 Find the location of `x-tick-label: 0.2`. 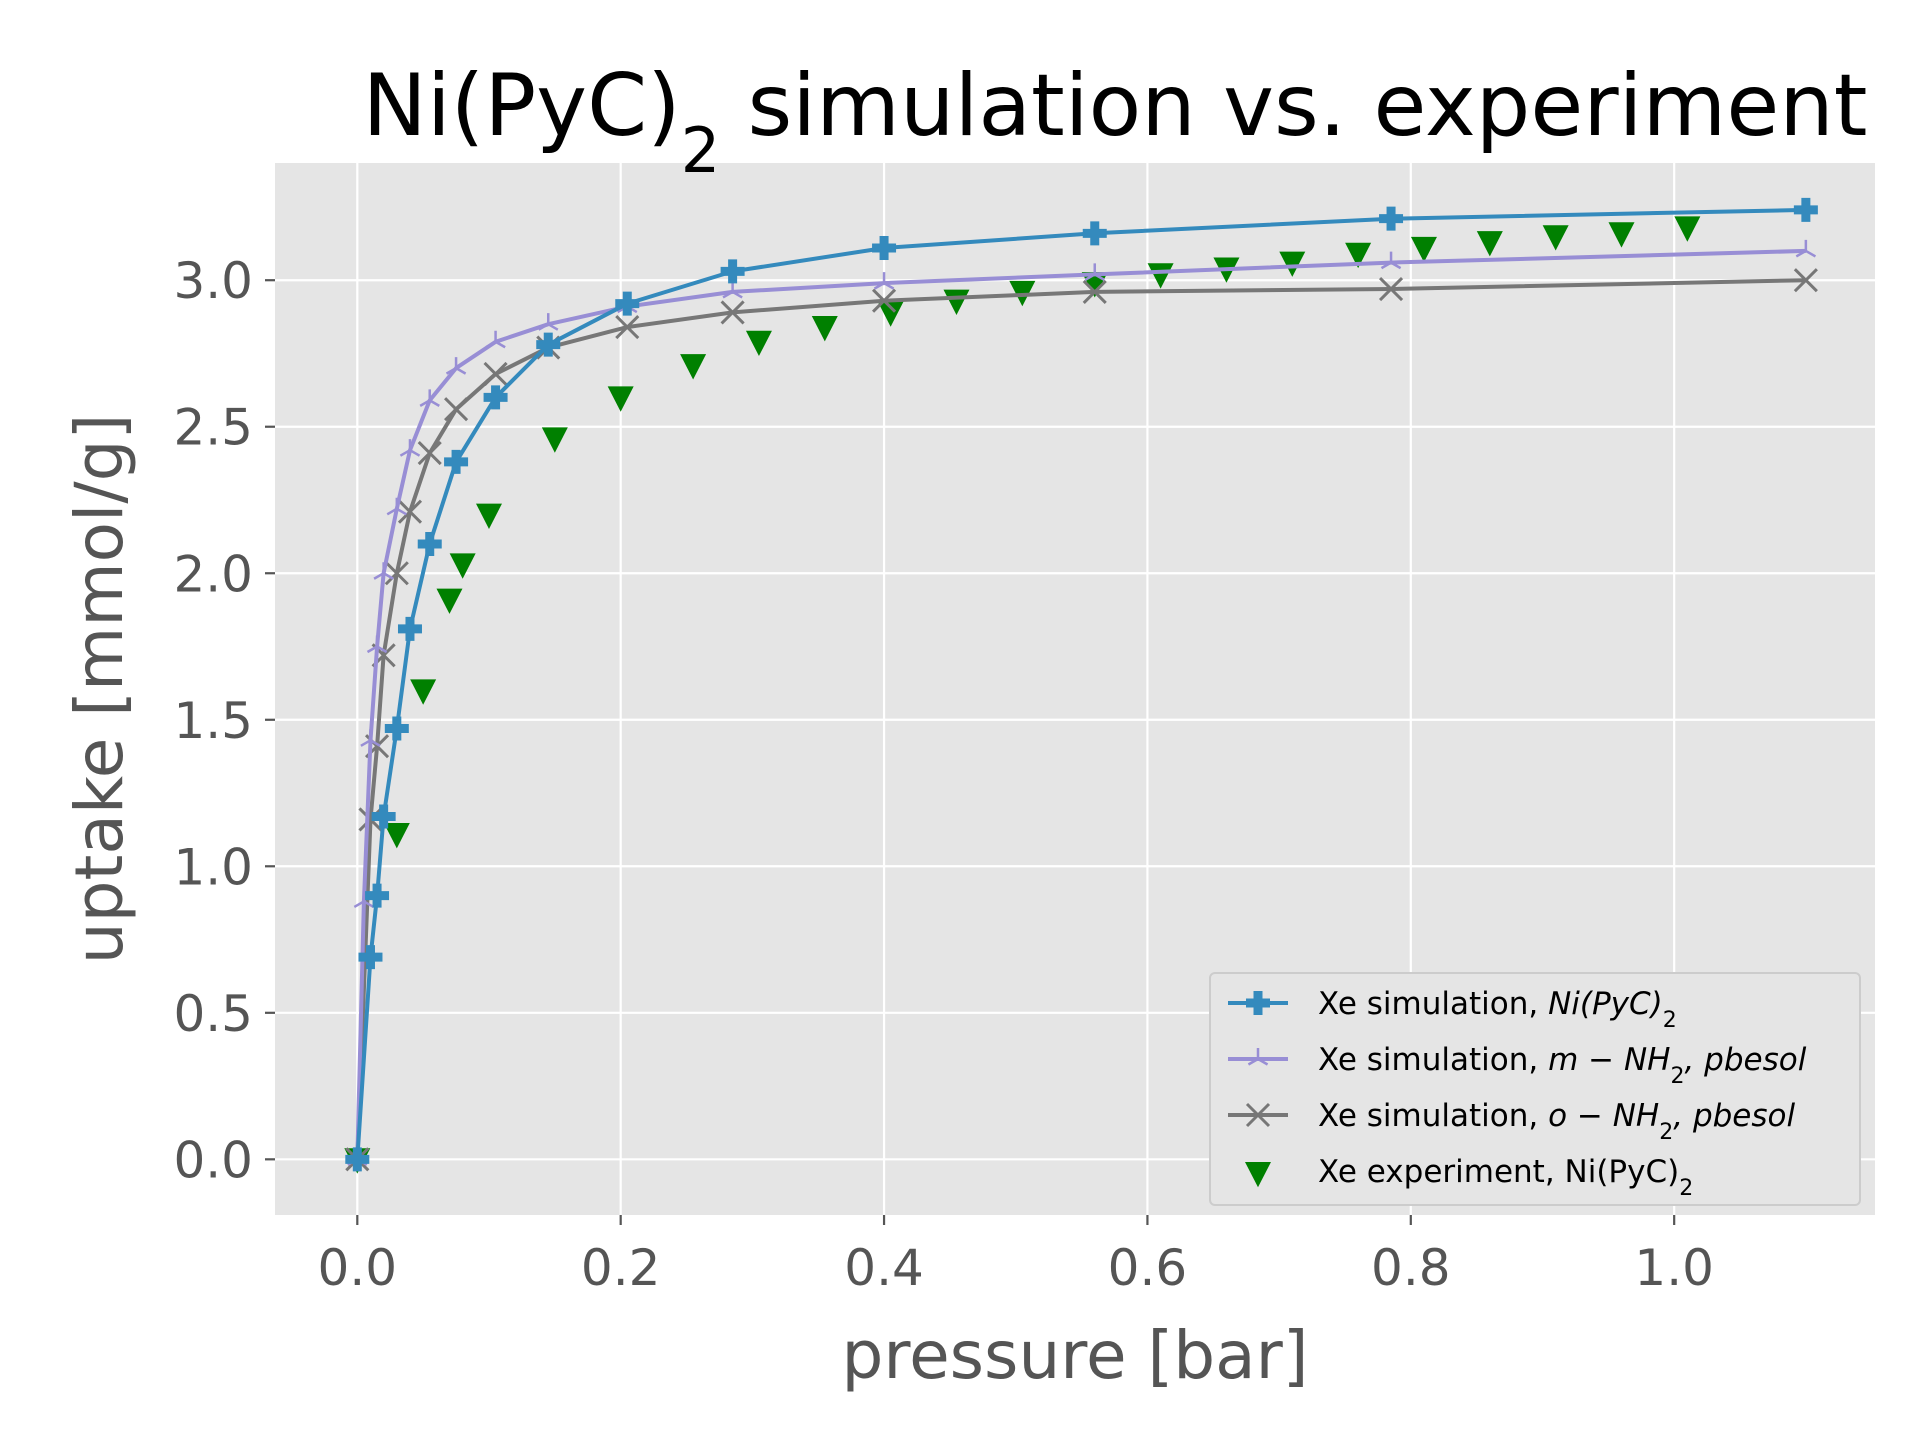

x-tick-label: 0.2 is located at coordinates (621, 1268).